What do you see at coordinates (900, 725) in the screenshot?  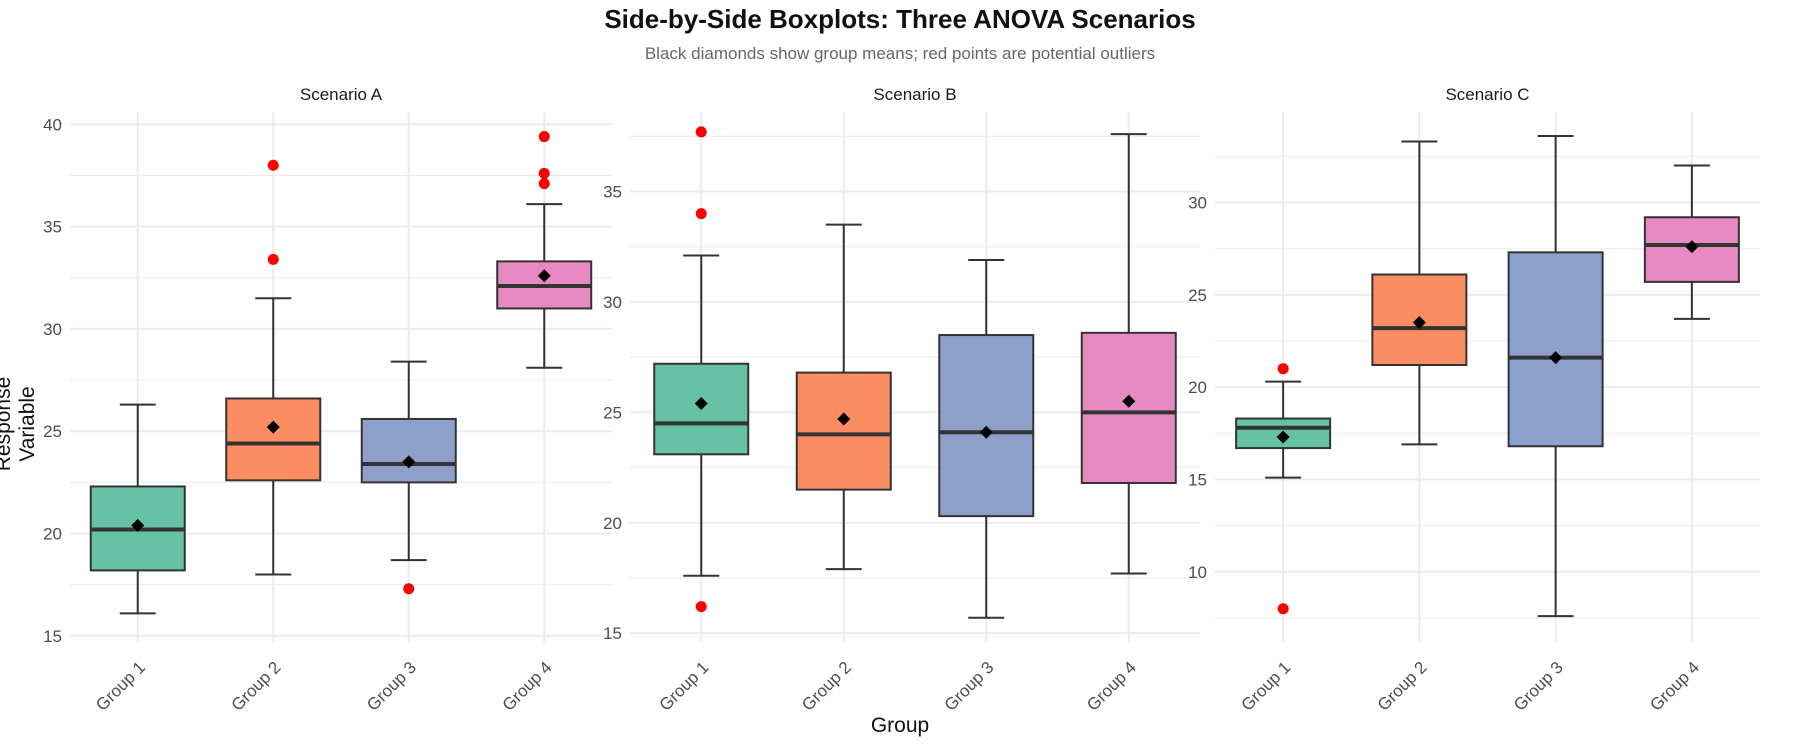 I see `x-axis-label: Group` at bounding box center [900, 725].